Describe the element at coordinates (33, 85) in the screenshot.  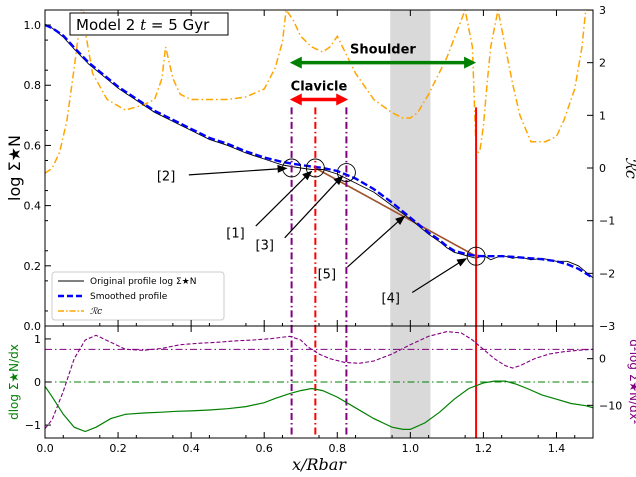
I see `ytick-left-label-4: 0.8` at that location.